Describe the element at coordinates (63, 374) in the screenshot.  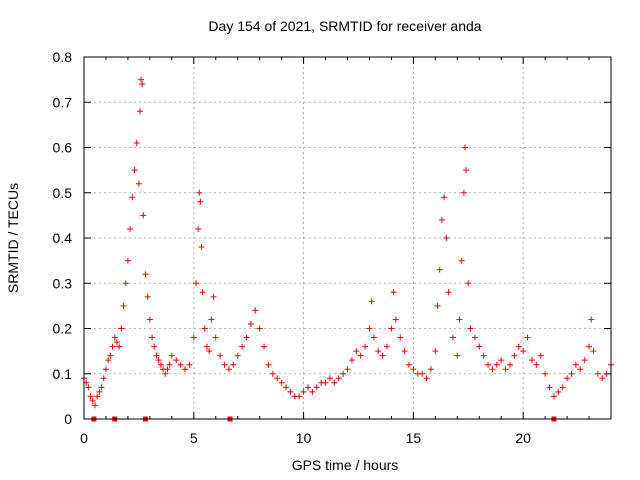
I see `y-tick-label: 0.1` at that location.